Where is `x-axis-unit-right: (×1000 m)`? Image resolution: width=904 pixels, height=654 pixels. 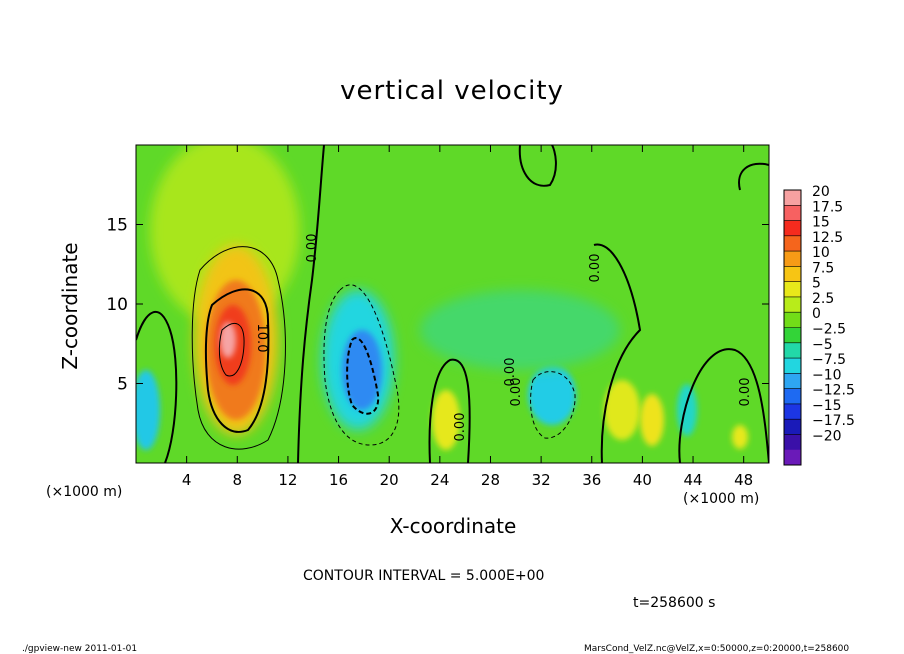
x-axis-unit-right: (×1000 m) is located at coordinates (721, 499).